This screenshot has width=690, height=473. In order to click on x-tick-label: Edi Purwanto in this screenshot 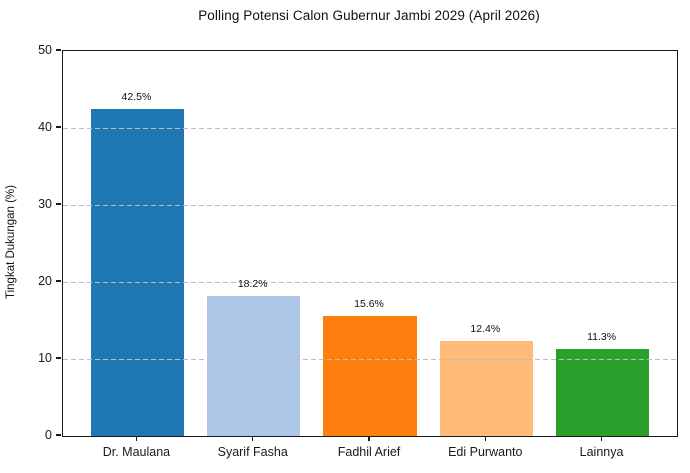, I will do `click(485, 452)`.